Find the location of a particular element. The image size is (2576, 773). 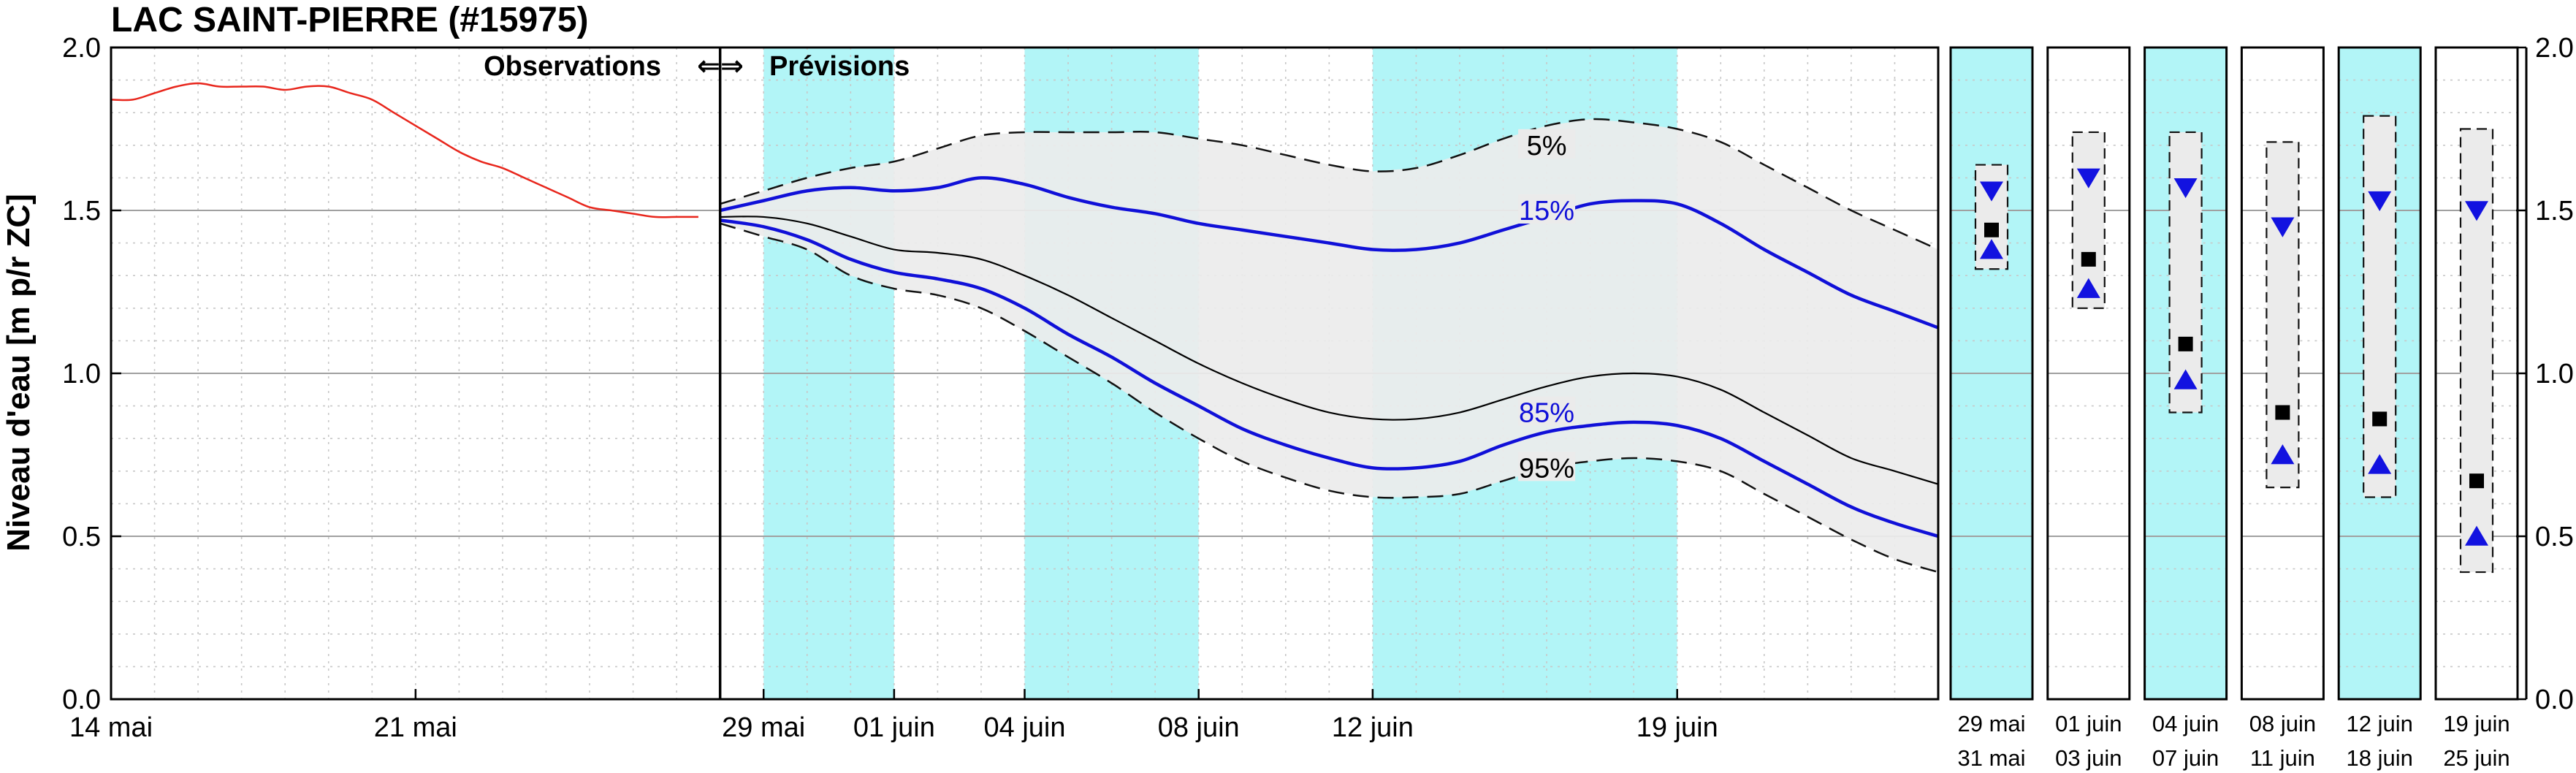

weekly-panel-5: 12 juin 18 juin is located at coordinates (2379, 408).